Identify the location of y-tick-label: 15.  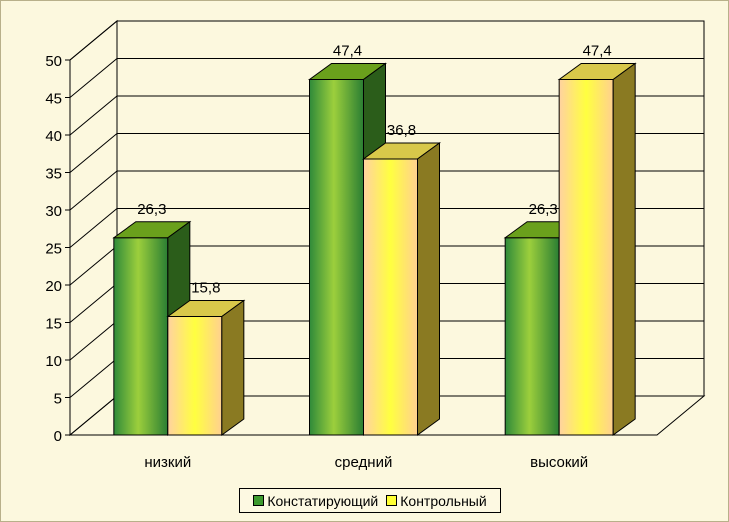
(53, 324).